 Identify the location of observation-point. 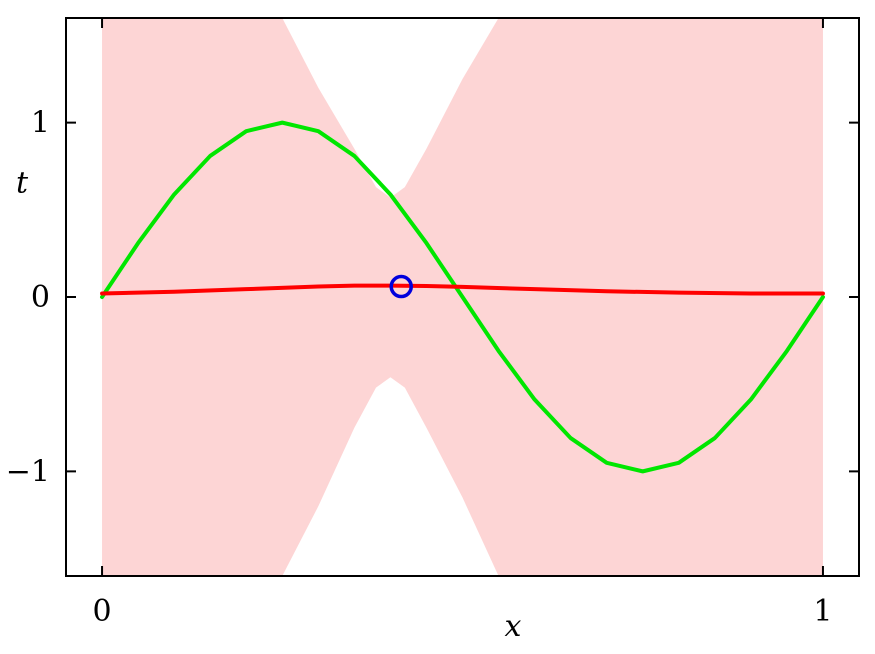
(401, 286).